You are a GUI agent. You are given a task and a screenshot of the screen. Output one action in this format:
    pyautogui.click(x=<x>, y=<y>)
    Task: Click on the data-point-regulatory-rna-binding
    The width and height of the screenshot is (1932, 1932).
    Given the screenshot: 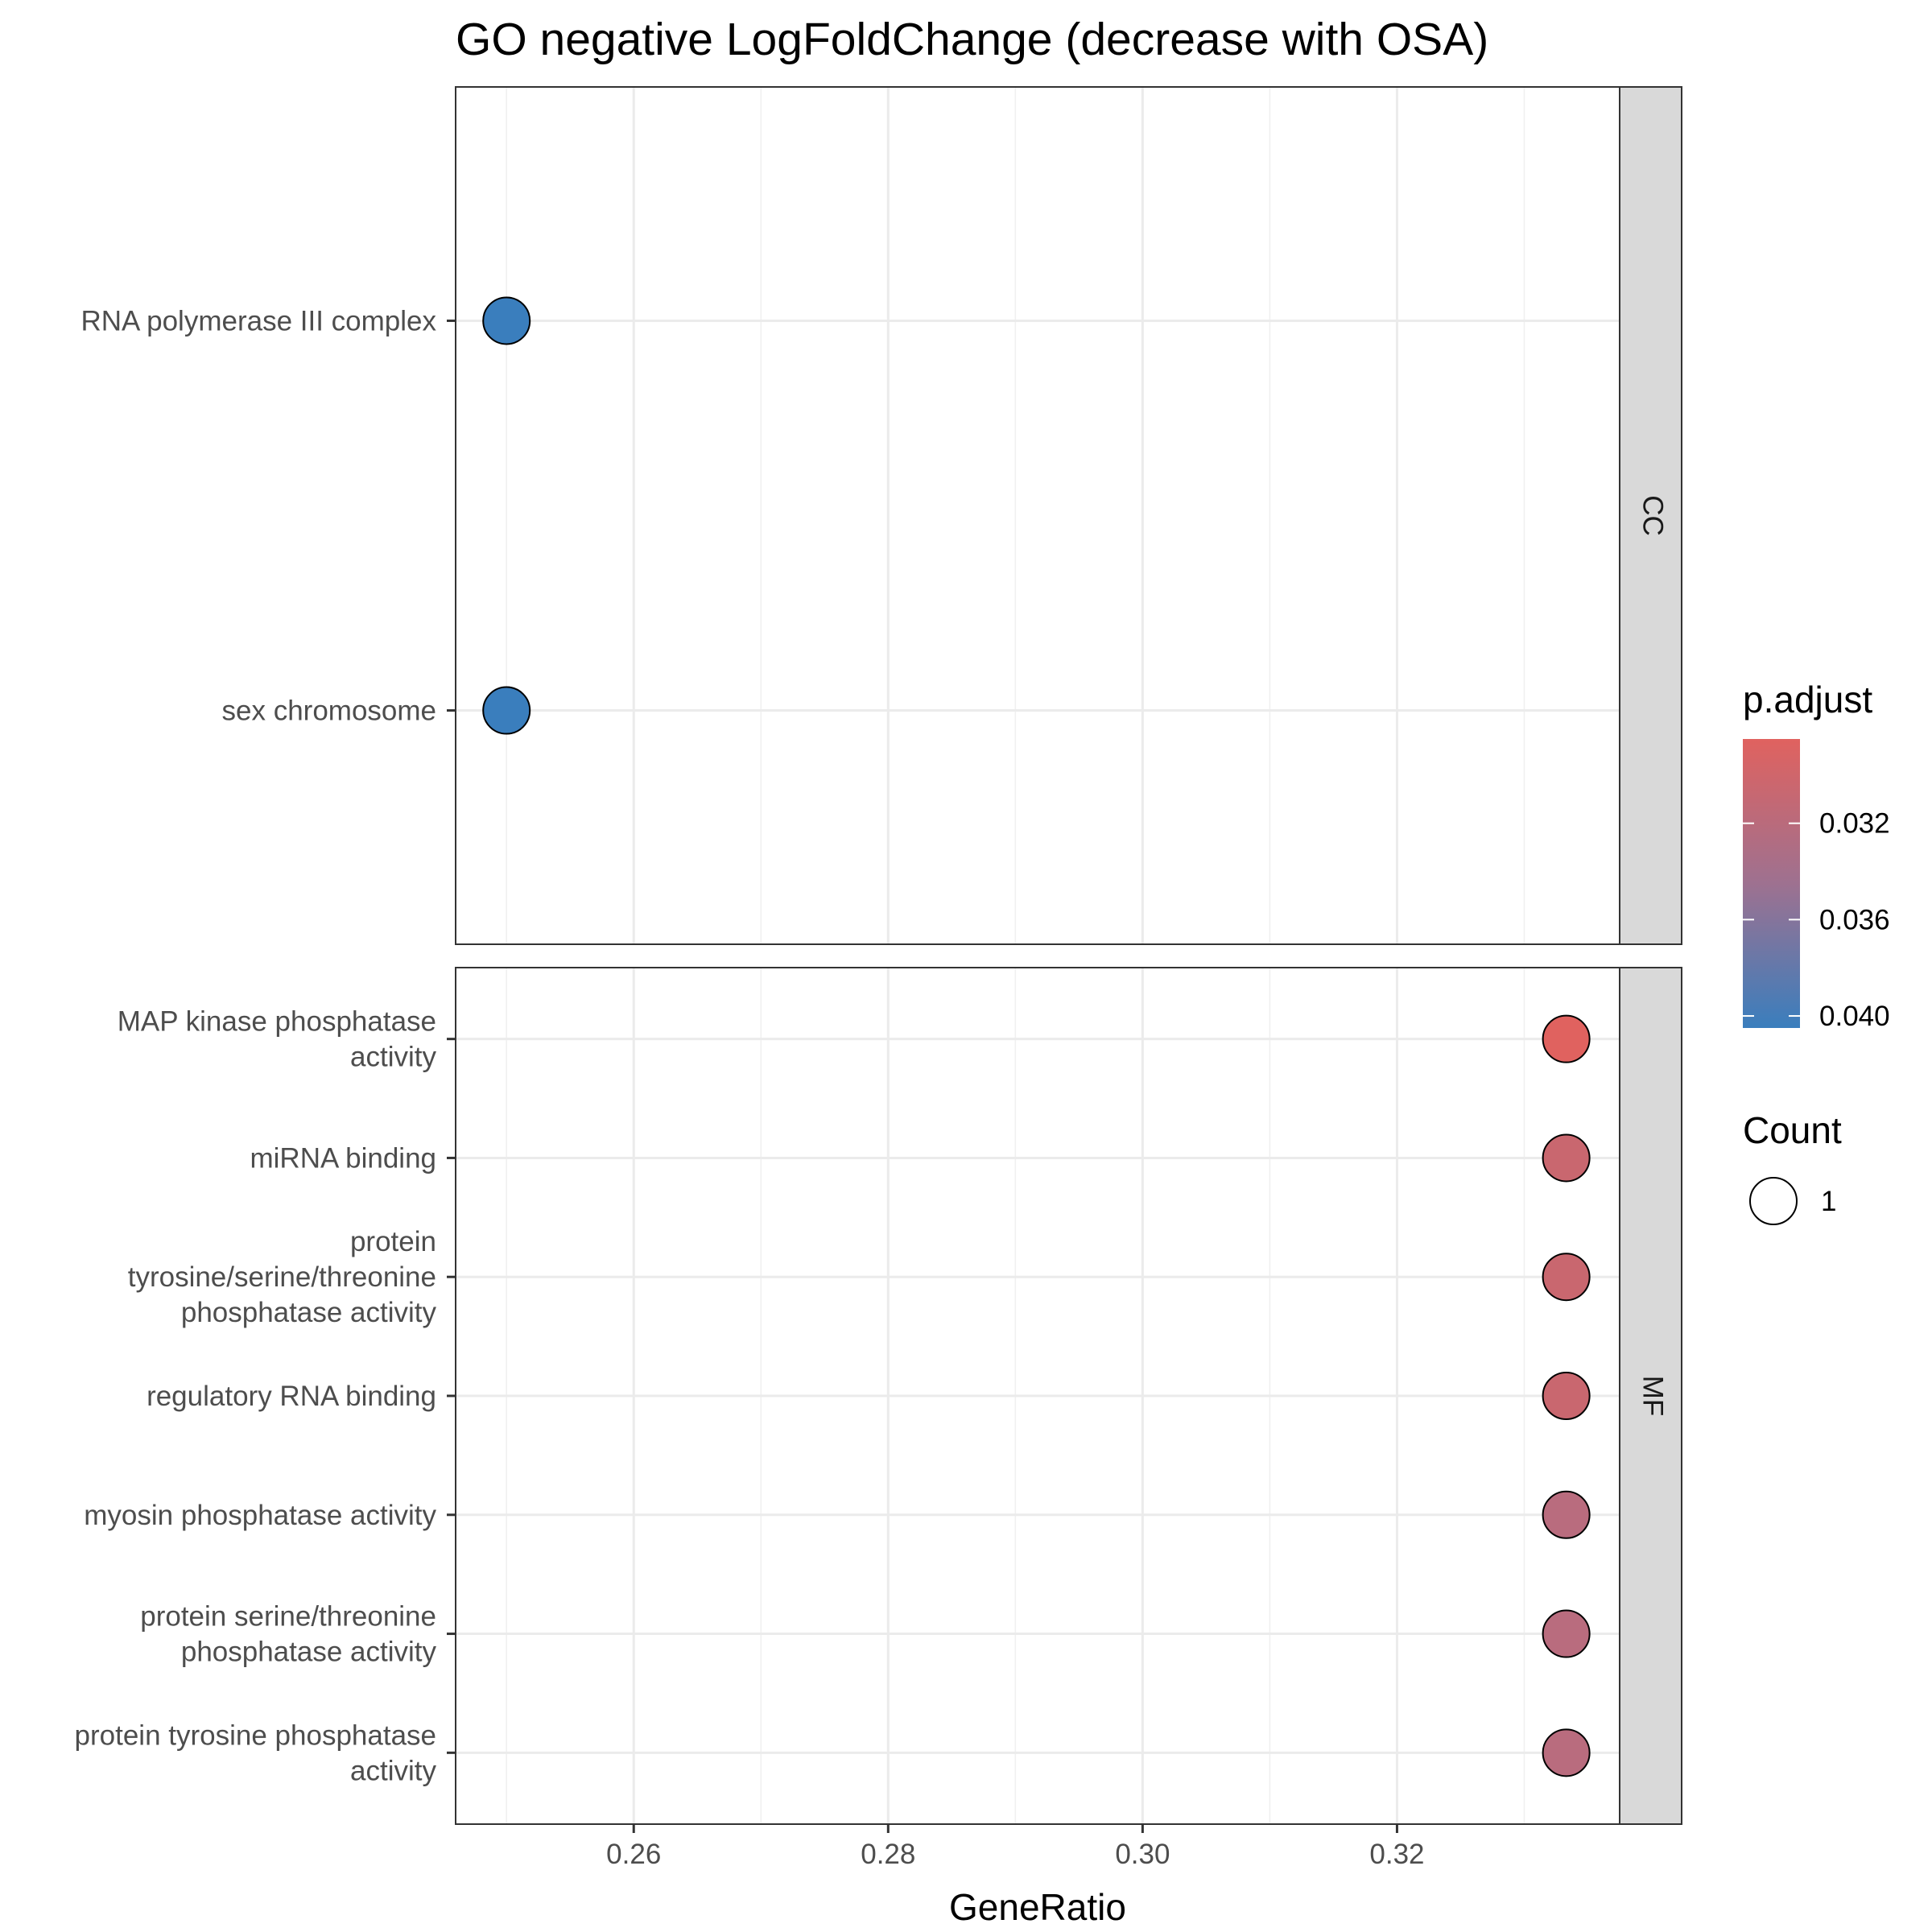 What is the action you would take?
    pyautogui.click(x=1566, y=1396)
    